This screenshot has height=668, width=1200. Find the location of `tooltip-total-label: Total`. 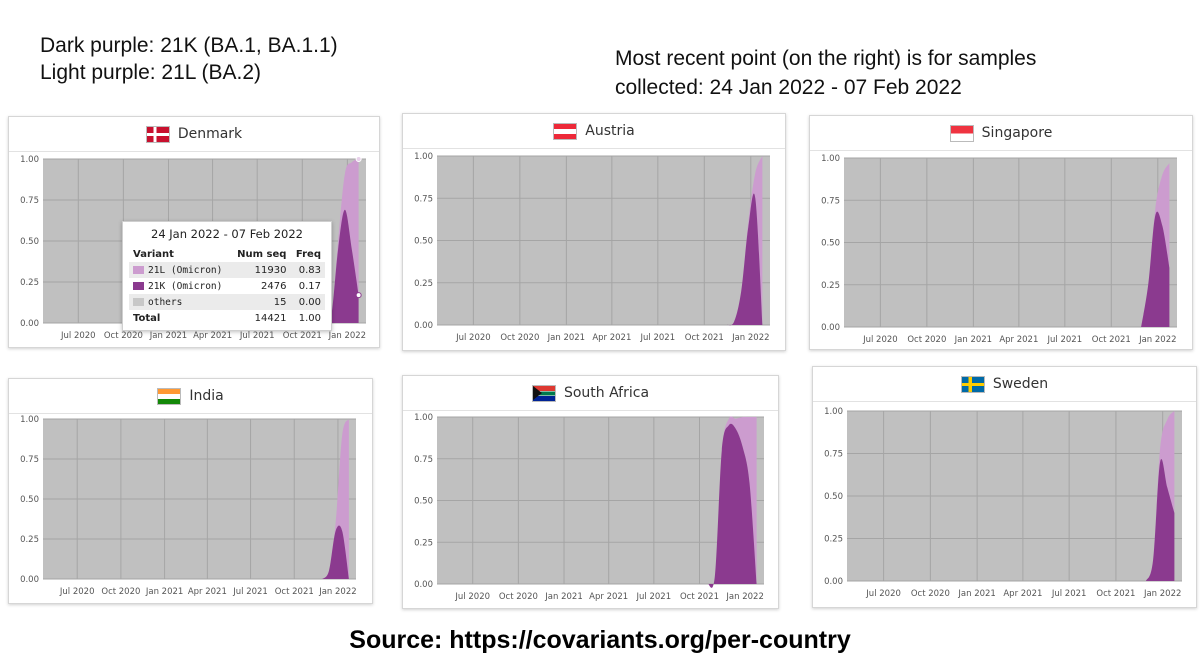

tooltip-total-label: Total is located at coordinates (147, 318).